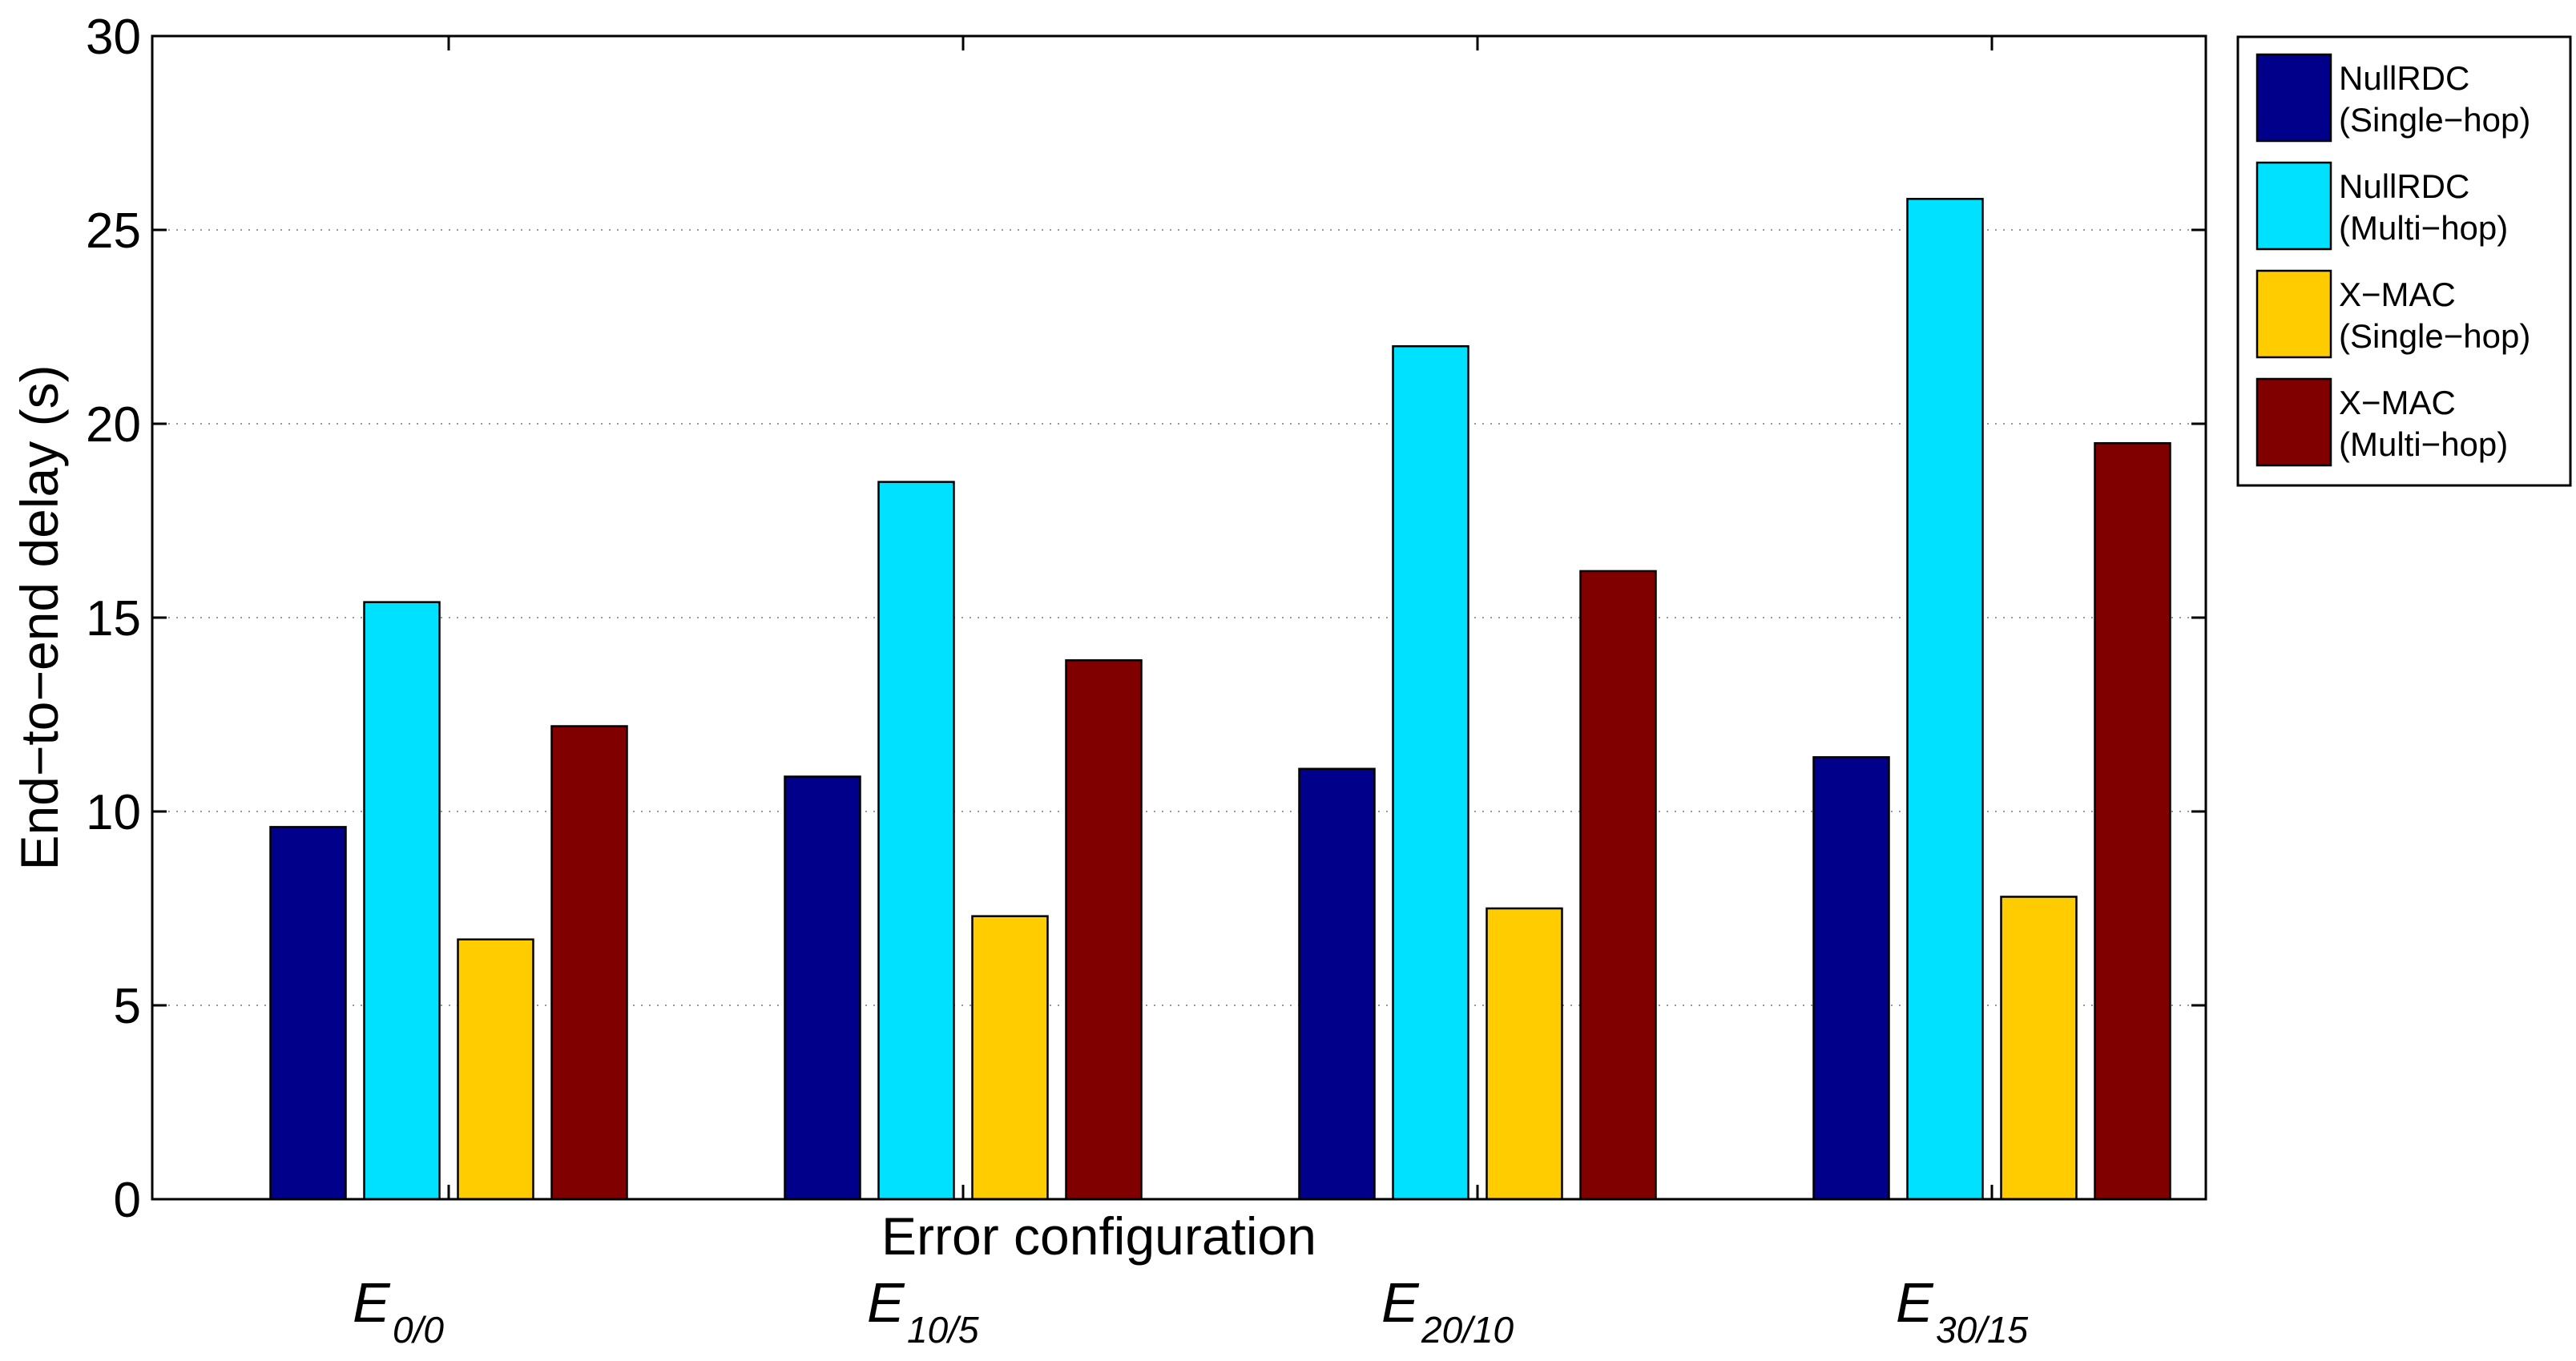 The width and height of the screenshot is (2576, 1361). Describe the element at coordinates (39, 617) in the screenshot. I see `y-axis-label: End−to−end delay (s)` at that location.